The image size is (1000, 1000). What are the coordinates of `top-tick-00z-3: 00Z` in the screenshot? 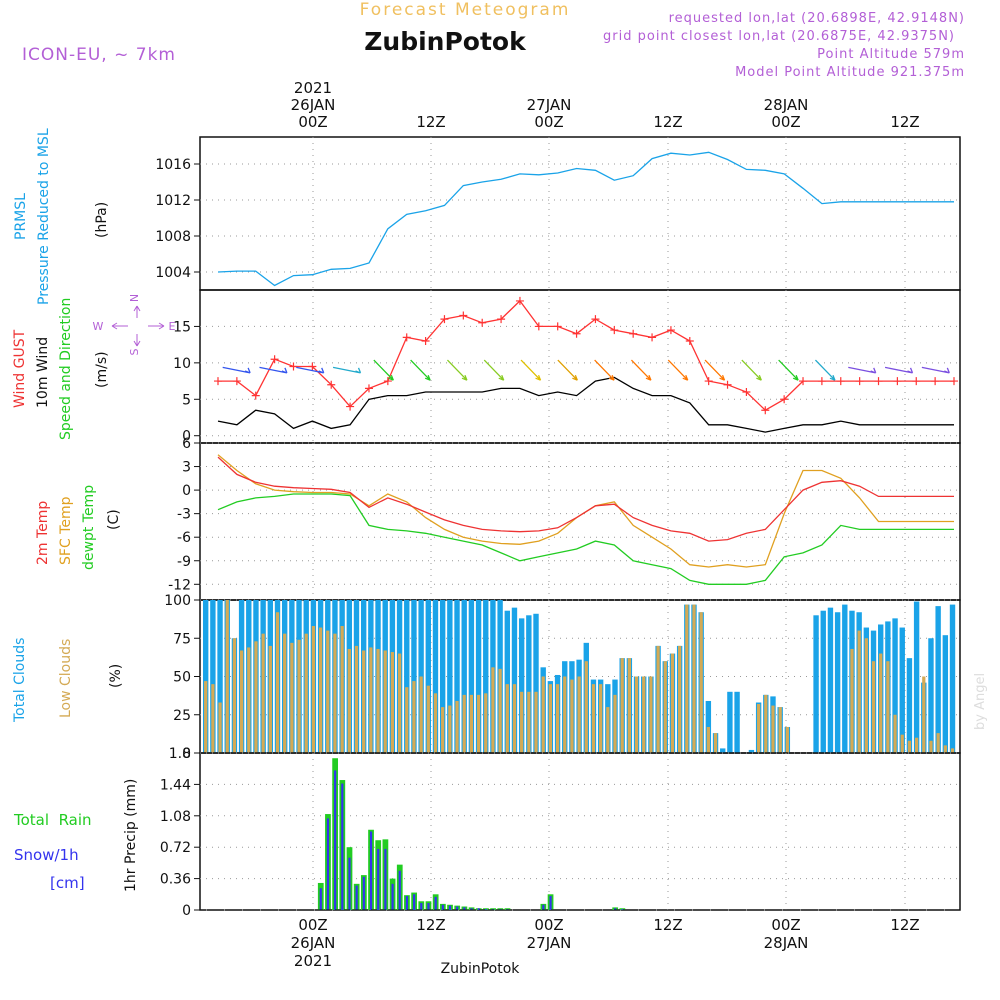 It's located at (785, 122).